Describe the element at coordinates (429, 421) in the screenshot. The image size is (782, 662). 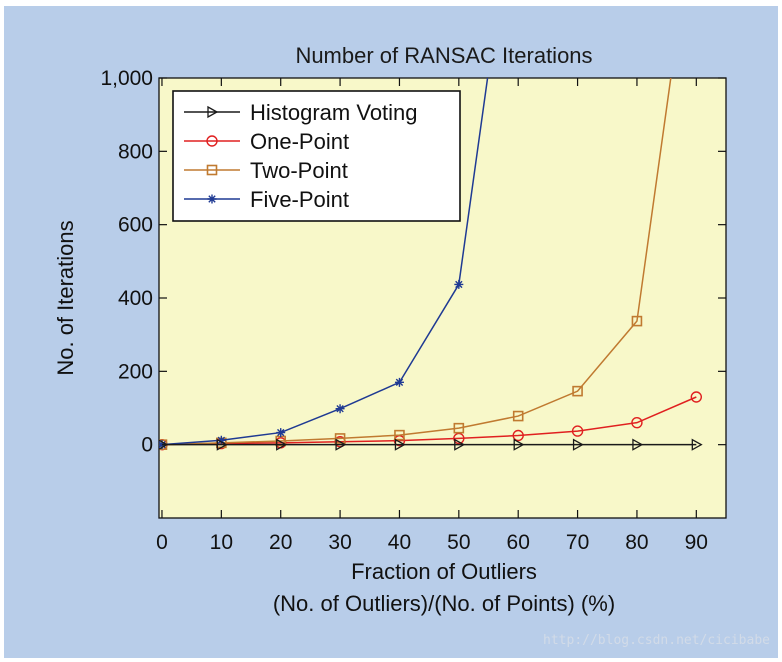
I see `series-line` at that location.